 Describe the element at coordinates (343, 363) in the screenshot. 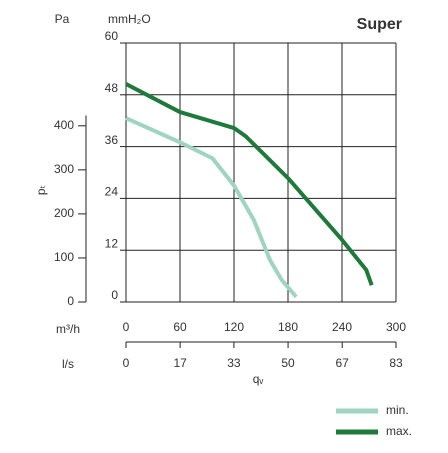

I see `x2-tick-label: 67` at that location.